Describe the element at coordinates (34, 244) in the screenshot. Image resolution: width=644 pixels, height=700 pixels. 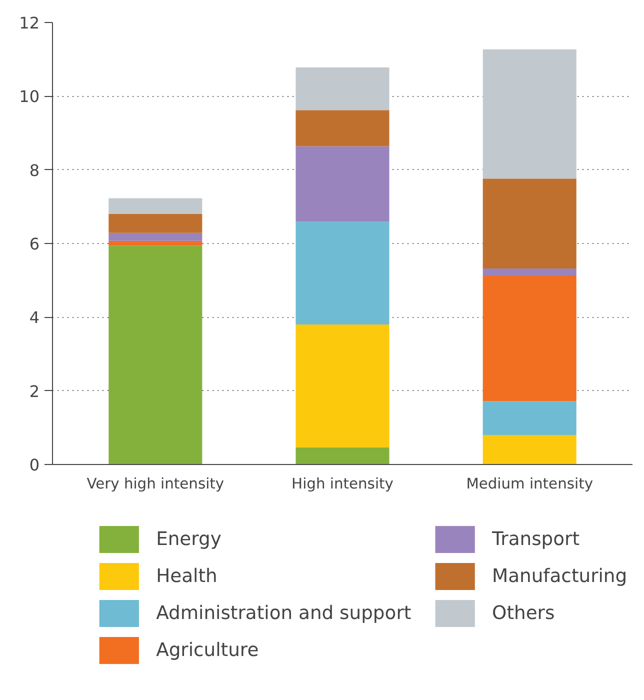
I see `y-tick-label: 6` at that location.